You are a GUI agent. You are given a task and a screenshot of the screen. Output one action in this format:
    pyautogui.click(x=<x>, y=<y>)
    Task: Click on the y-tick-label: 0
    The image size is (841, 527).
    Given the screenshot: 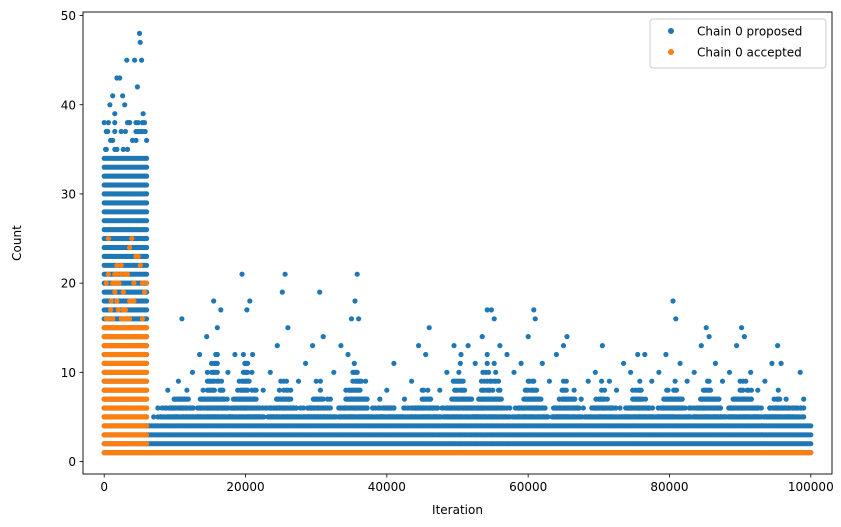 What is the action you would take?
    pyautogui.click(x=72, y=462)
    